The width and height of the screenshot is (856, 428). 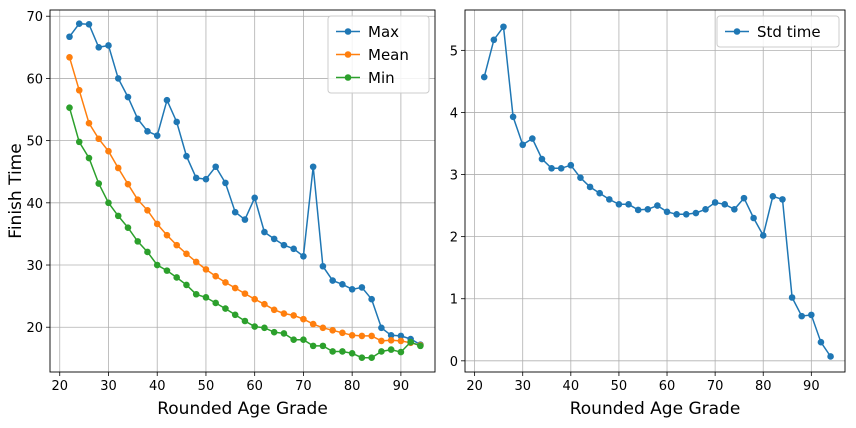 I want to click on y-tick-label: 40, so click(x=34, y=204).